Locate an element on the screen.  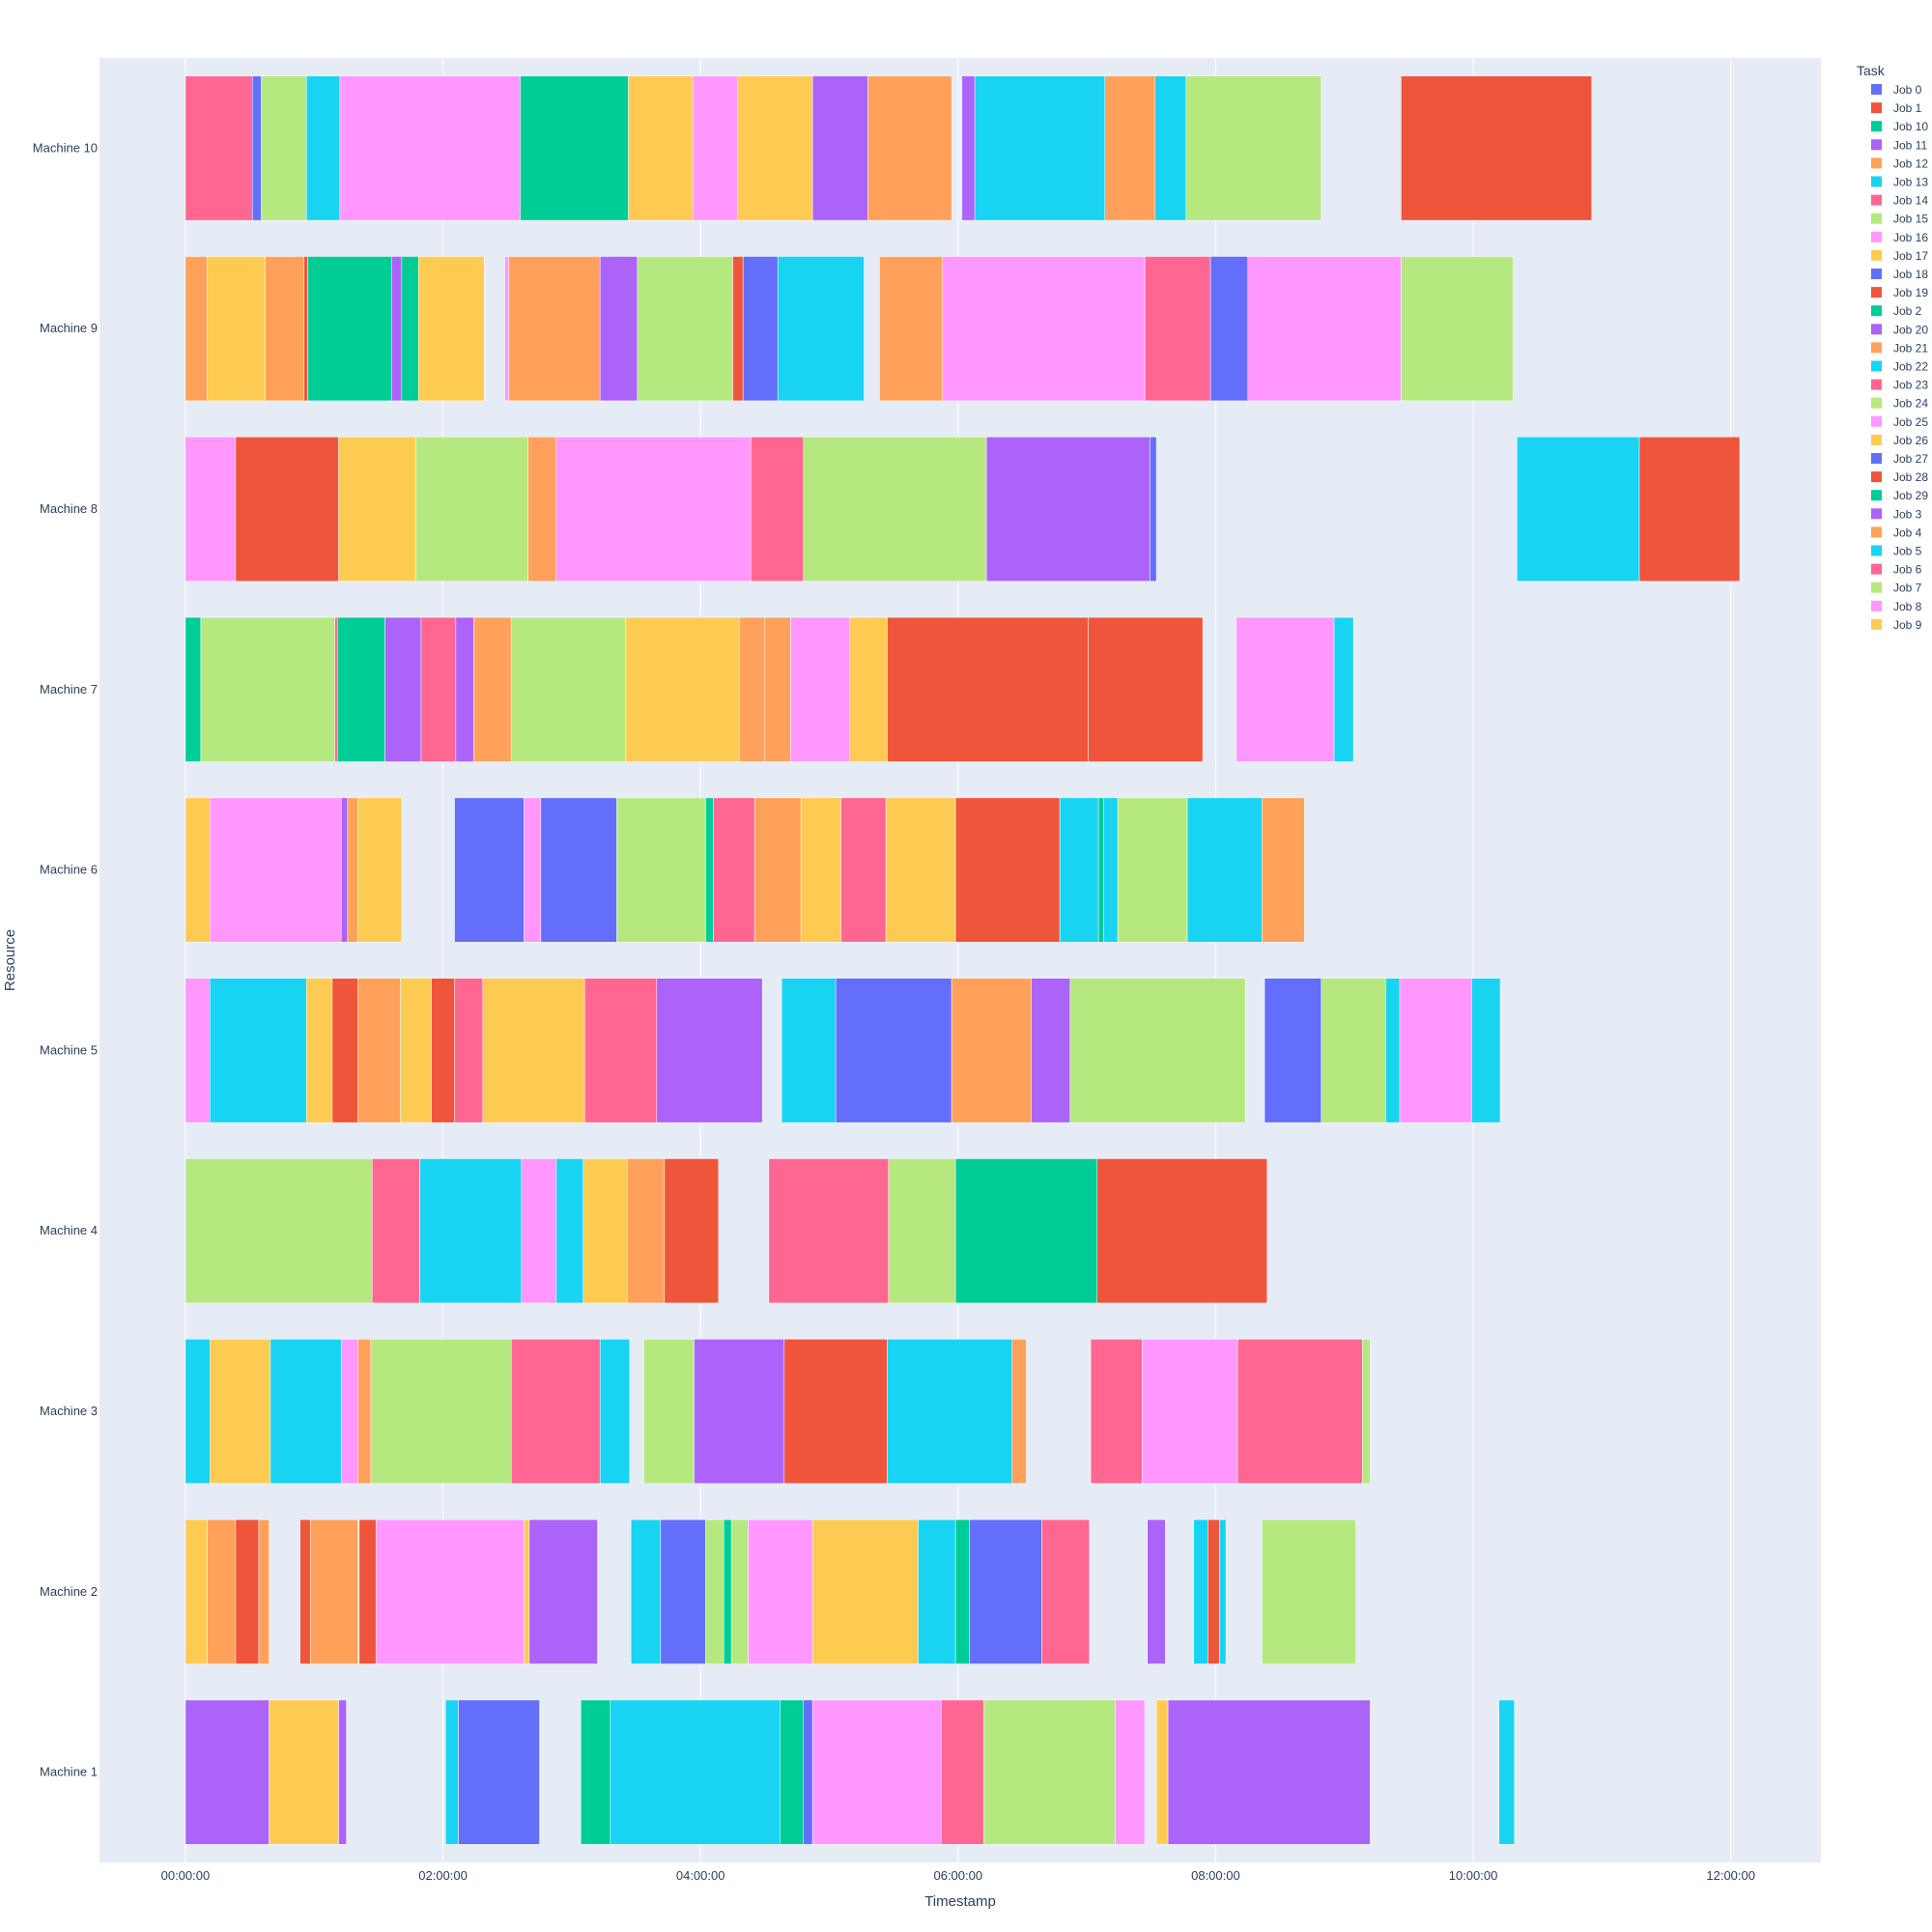
task-bar: Job 10 is located at coordinates (962, 1591).